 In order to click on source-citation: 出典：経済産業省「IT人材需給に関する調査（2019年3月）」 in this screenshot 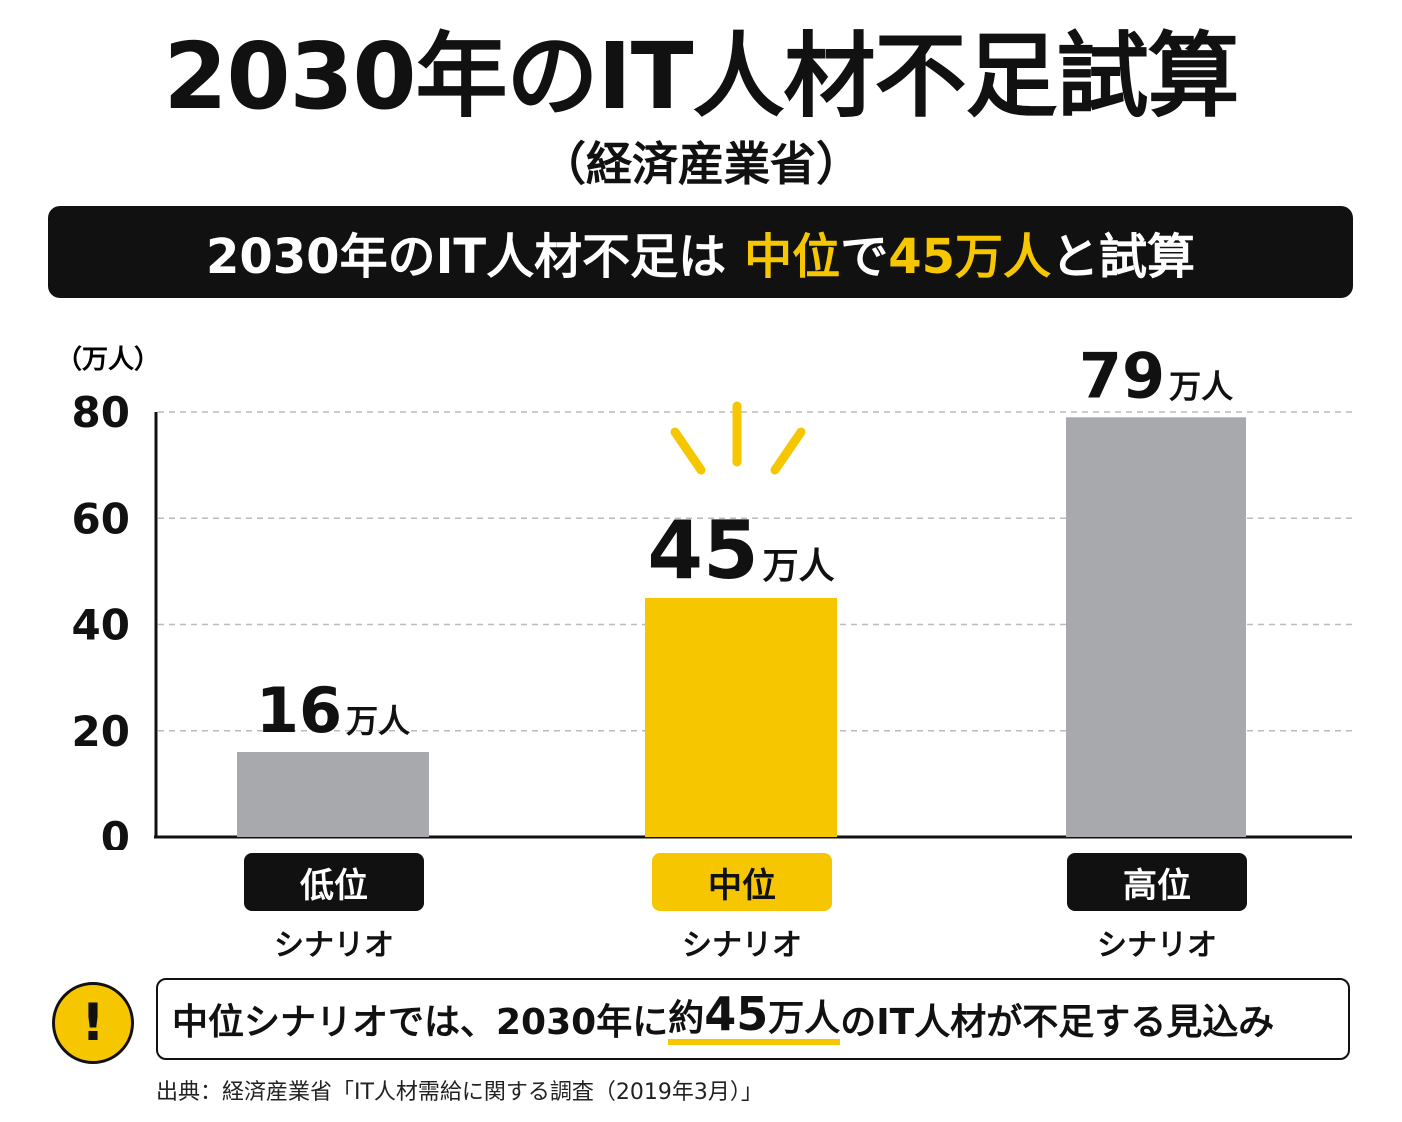, I will do `click(459, 1092)`.